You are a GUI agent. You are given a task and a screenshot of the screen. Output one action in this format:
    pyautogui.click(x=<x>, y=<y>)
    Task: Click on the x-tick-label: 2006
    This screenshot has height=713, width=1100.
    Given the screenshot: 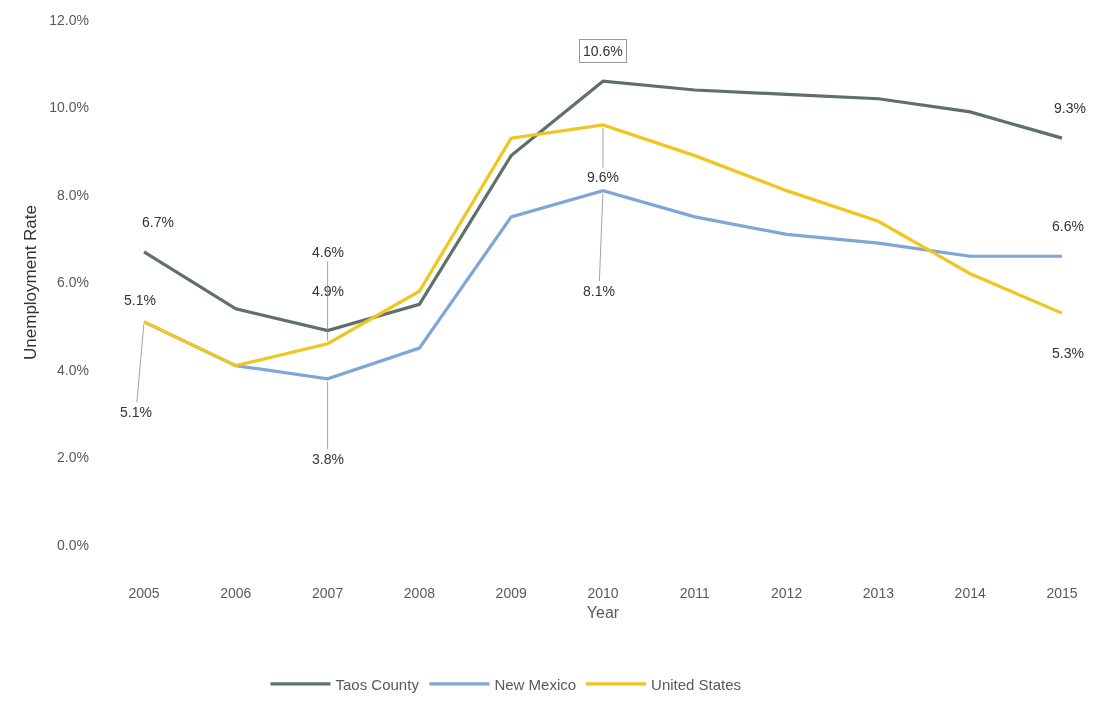 What is the action you would take?
    pyautogui.click(x=236, y=593)
    